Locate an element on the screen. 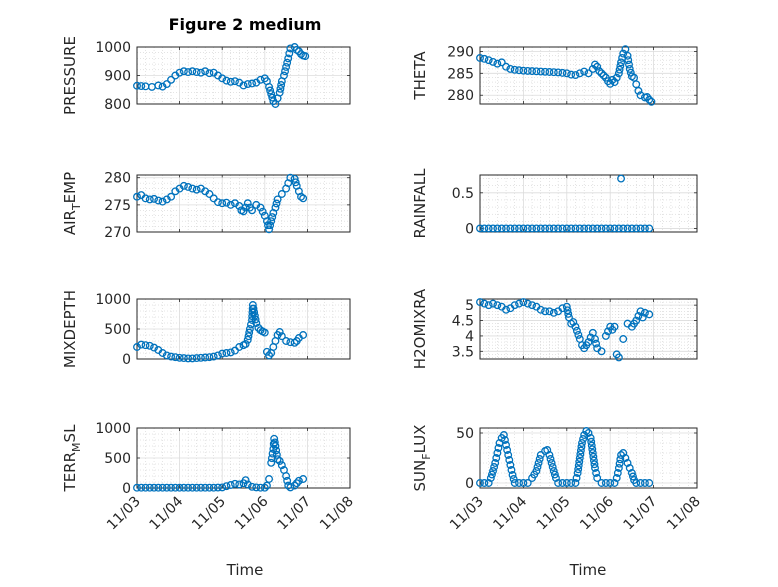 Image resolution: width=778 pixels, height=587 pixels. y-tick-label: 270 is located at coordinates (117, 233).